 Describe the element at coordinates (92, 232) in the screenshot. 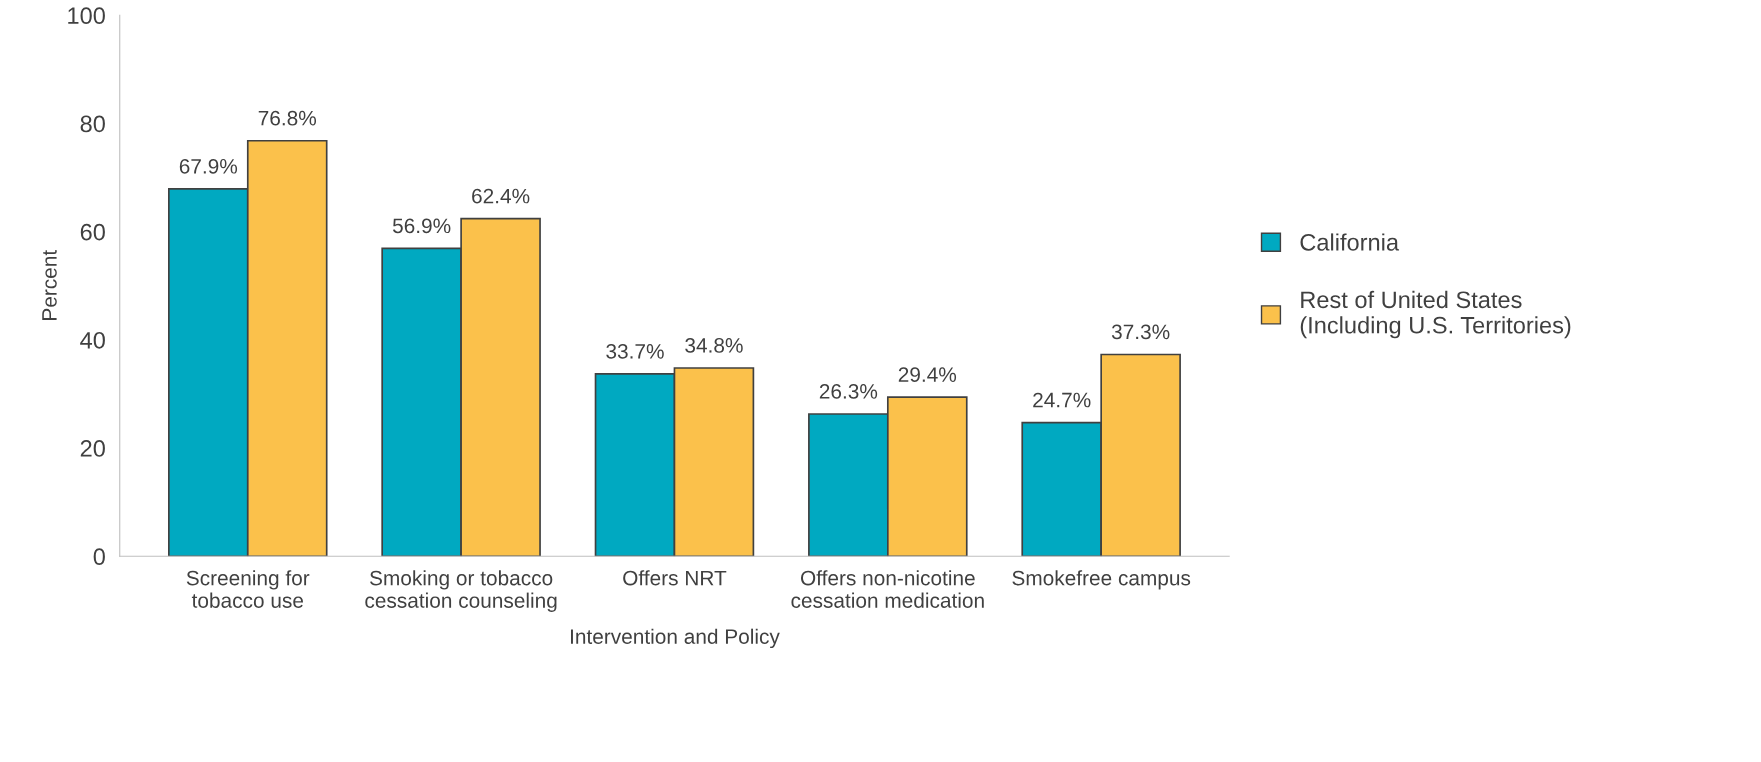

I see `y-tick-label: 60` at that location.